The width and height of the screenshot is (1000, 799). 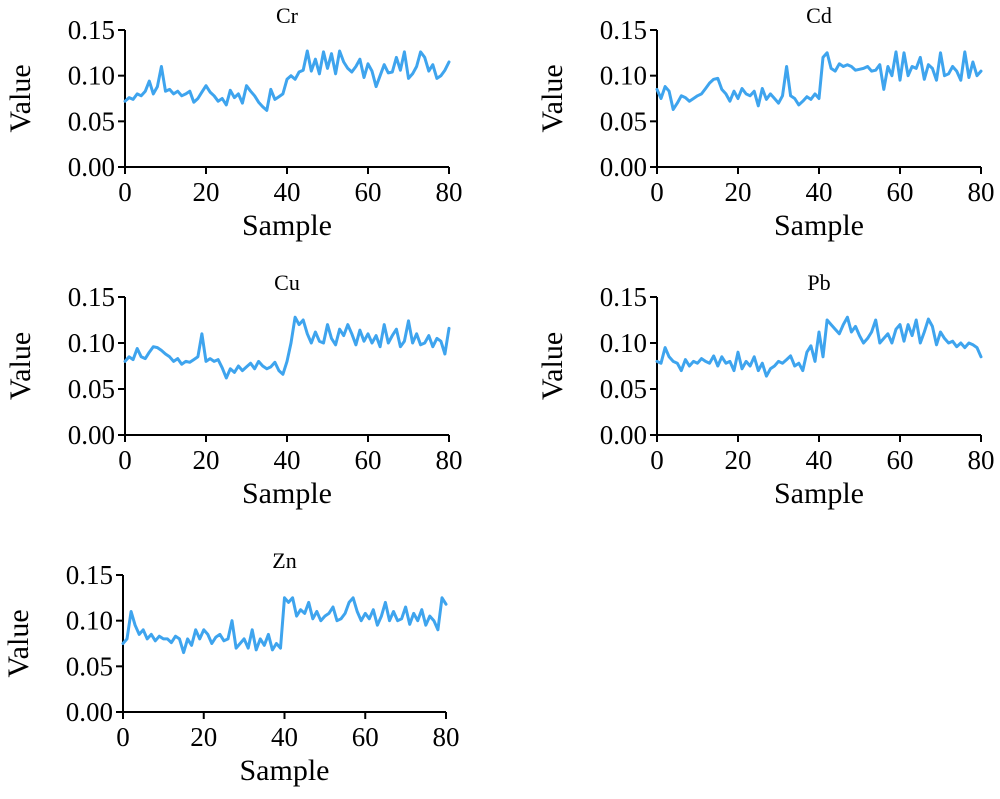 I want to click on chart-panel-zn: Zn 0.00 0.05 0.10 0.15 0 20 40 60 80 Sample Value, so click(x=231, y=667).